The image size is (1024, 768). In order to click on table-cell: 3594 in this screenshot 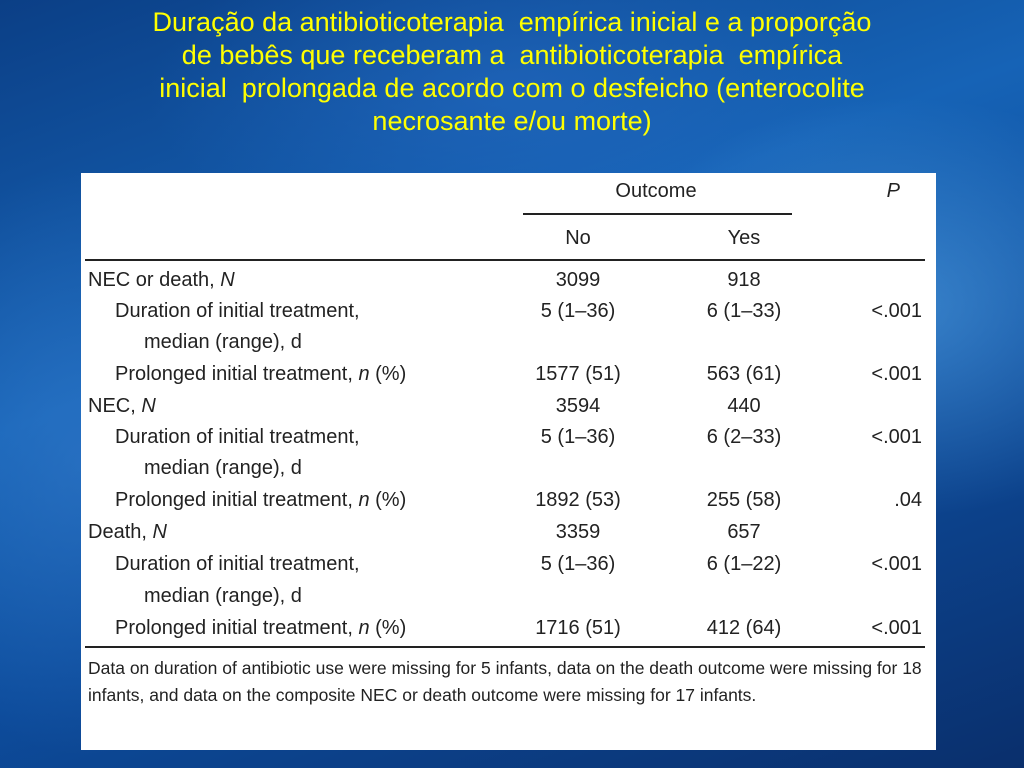, I will do `click(578, 406)`.